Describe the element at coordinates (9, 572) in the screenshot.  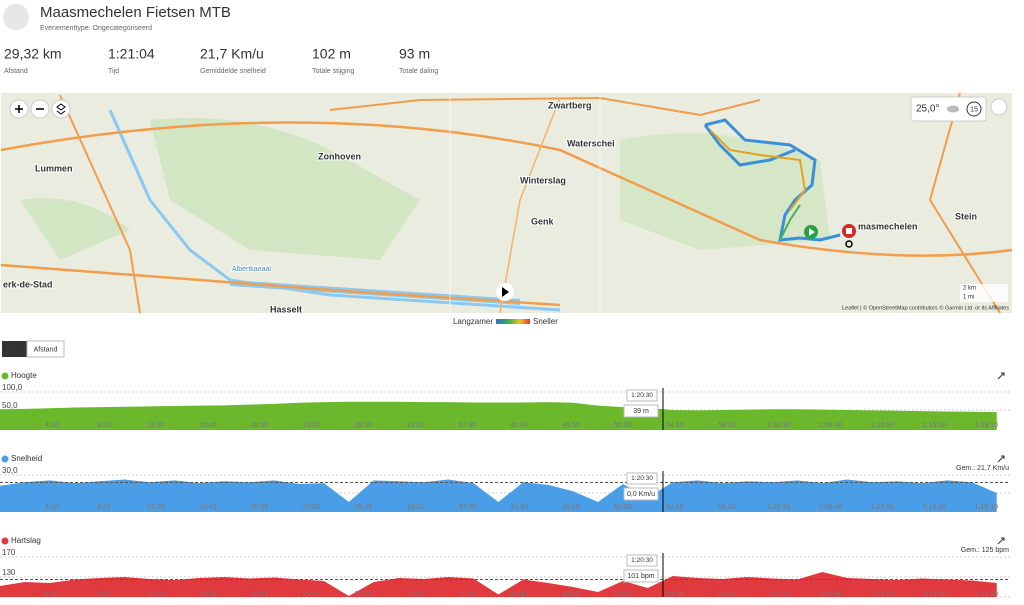
I see `y-tick-label: 130` at that location.